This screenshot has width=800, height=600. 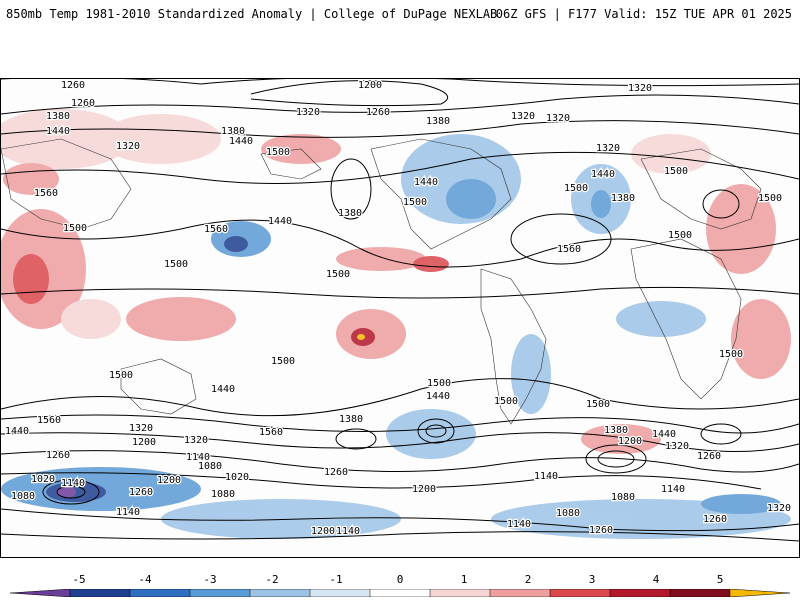 I want to click on colorbar-tick: 0, so click(x=400, y=579).